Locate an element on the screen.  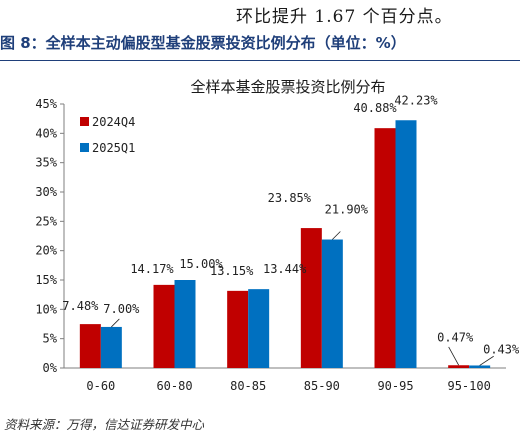
data-label-2025Q1-80-85: 13.44% is located at coordinates (285, 269).